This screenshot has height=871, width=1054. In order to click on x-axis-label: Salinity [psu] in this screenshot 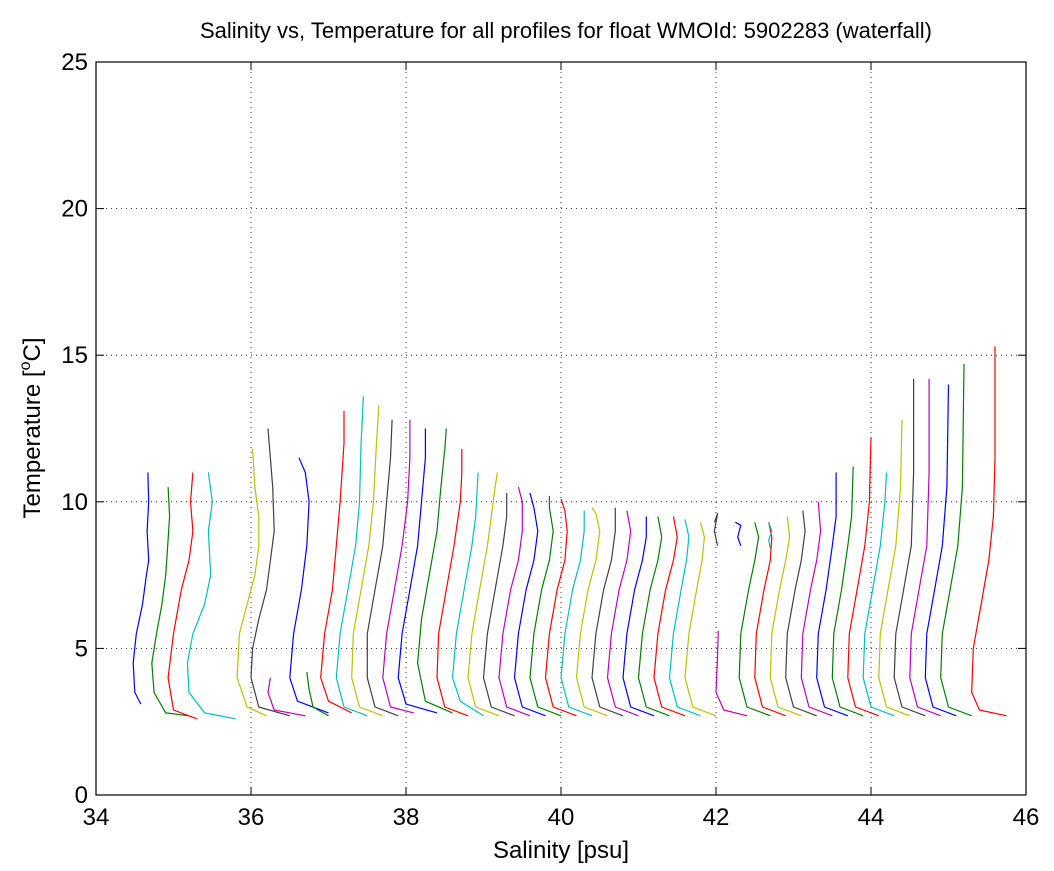, I will do `click(561, 850)`.